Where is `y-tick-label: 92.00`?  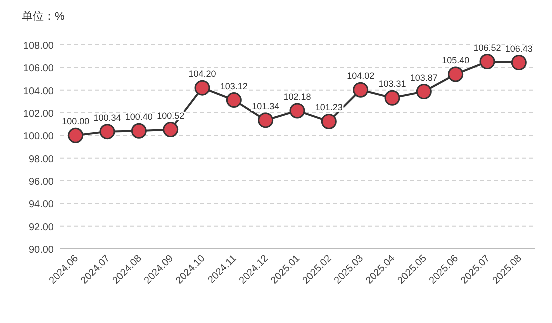
y-tick-label: 92.00 is located at coordinates (41, 228).